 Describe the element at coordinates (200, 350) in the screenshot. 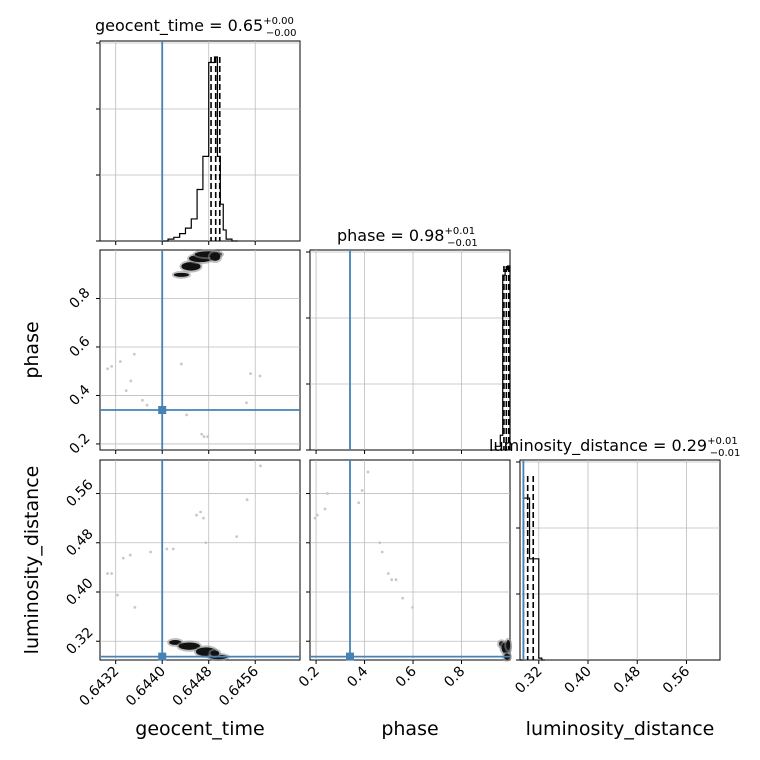

I see `panel-phase-vs-geocent-time` at that location.